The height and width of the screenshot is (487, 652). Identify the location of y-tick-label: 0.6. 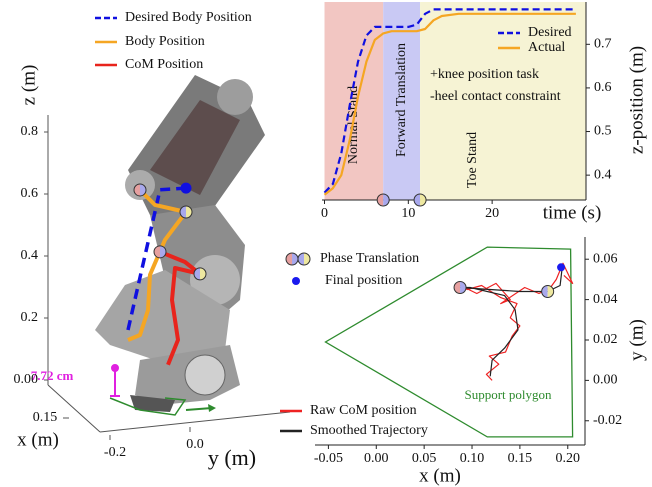
(603, 87).